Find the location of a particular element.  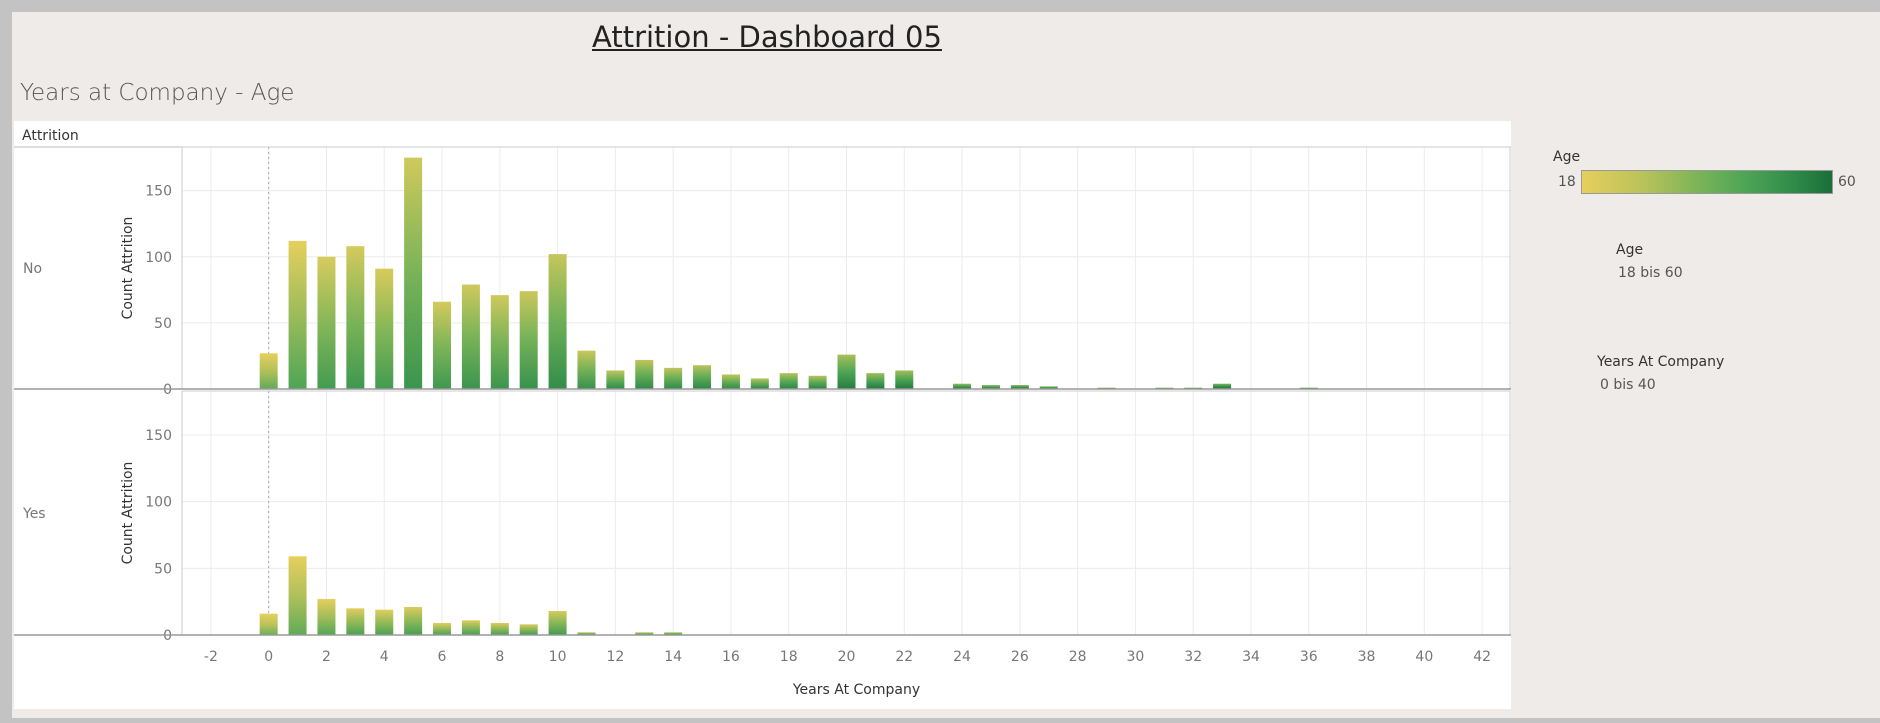

x-tick-label: 10 is located at coordinates (558, 657).